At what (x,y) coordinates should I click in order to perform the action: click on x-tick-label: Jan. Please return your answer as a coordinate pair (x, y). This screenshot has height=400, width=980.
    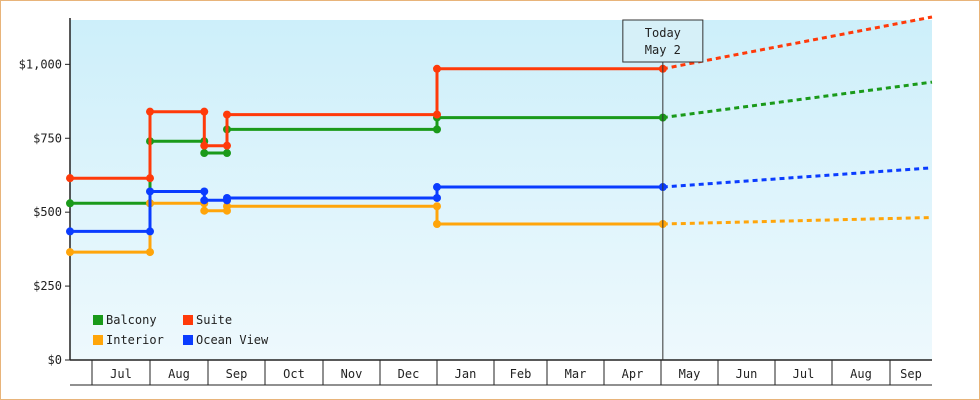
    Looking at the image, I should click on (466, 374).